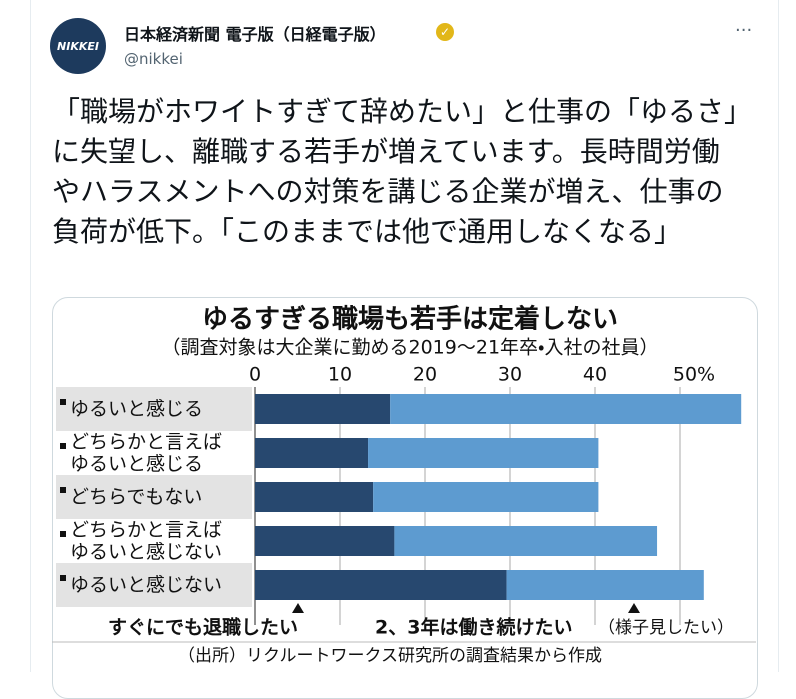 This screenshot has width=796, height=699. I want to click on category-label: ゆるいと感じる, so click(154, 409).